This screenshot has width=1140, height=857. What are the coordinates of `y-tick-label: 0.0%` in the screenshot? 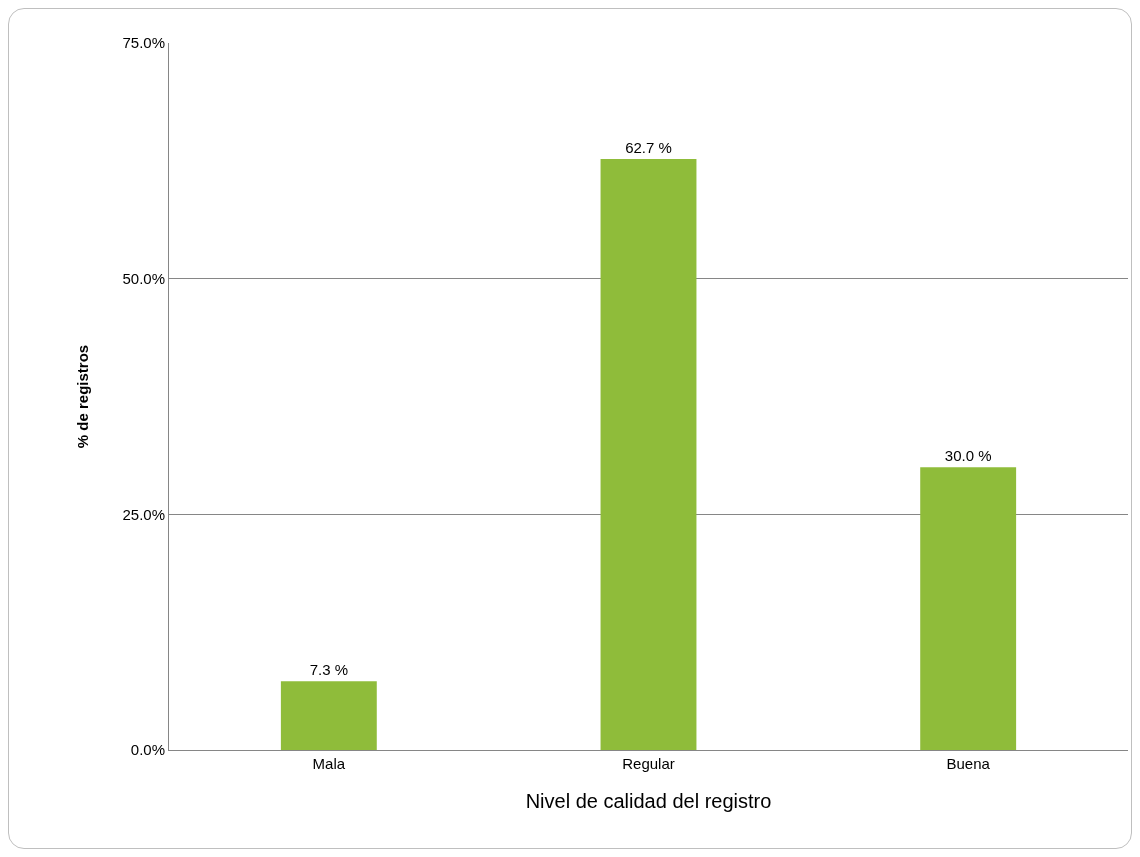 It's located at (147, 750).